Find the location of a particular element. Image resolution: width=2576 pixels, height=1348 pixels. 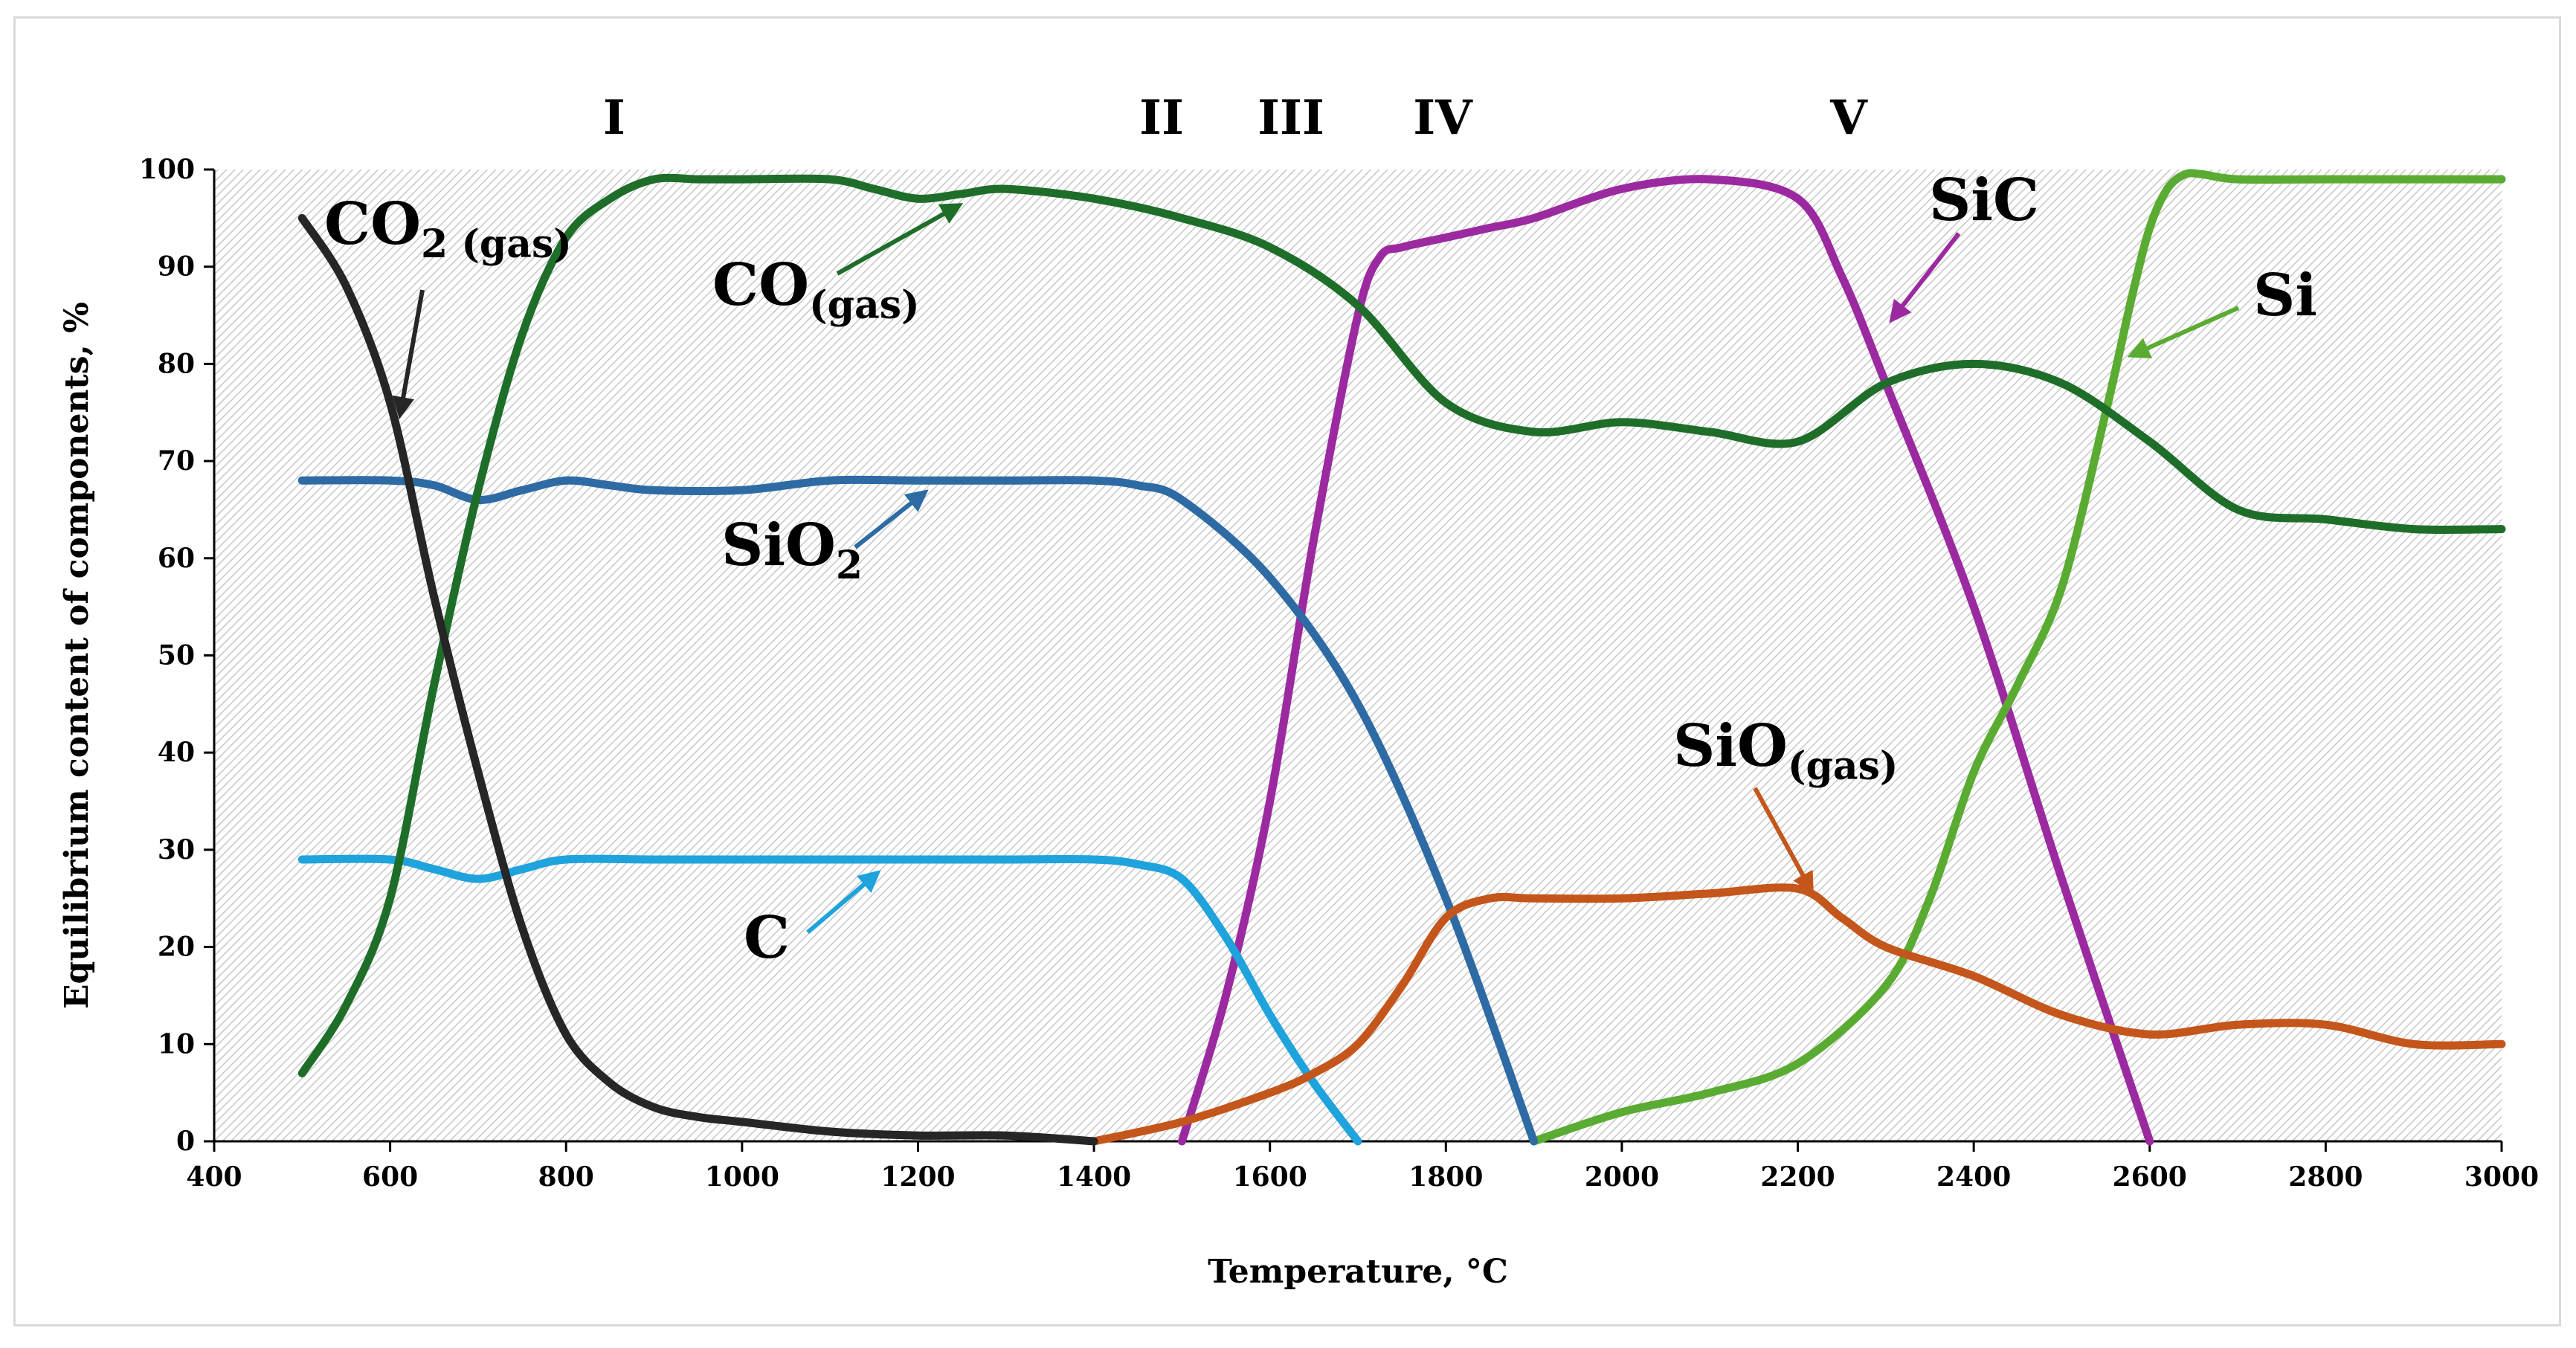

x-tick-label: 2600 is located at coordinates (2150, 1177).